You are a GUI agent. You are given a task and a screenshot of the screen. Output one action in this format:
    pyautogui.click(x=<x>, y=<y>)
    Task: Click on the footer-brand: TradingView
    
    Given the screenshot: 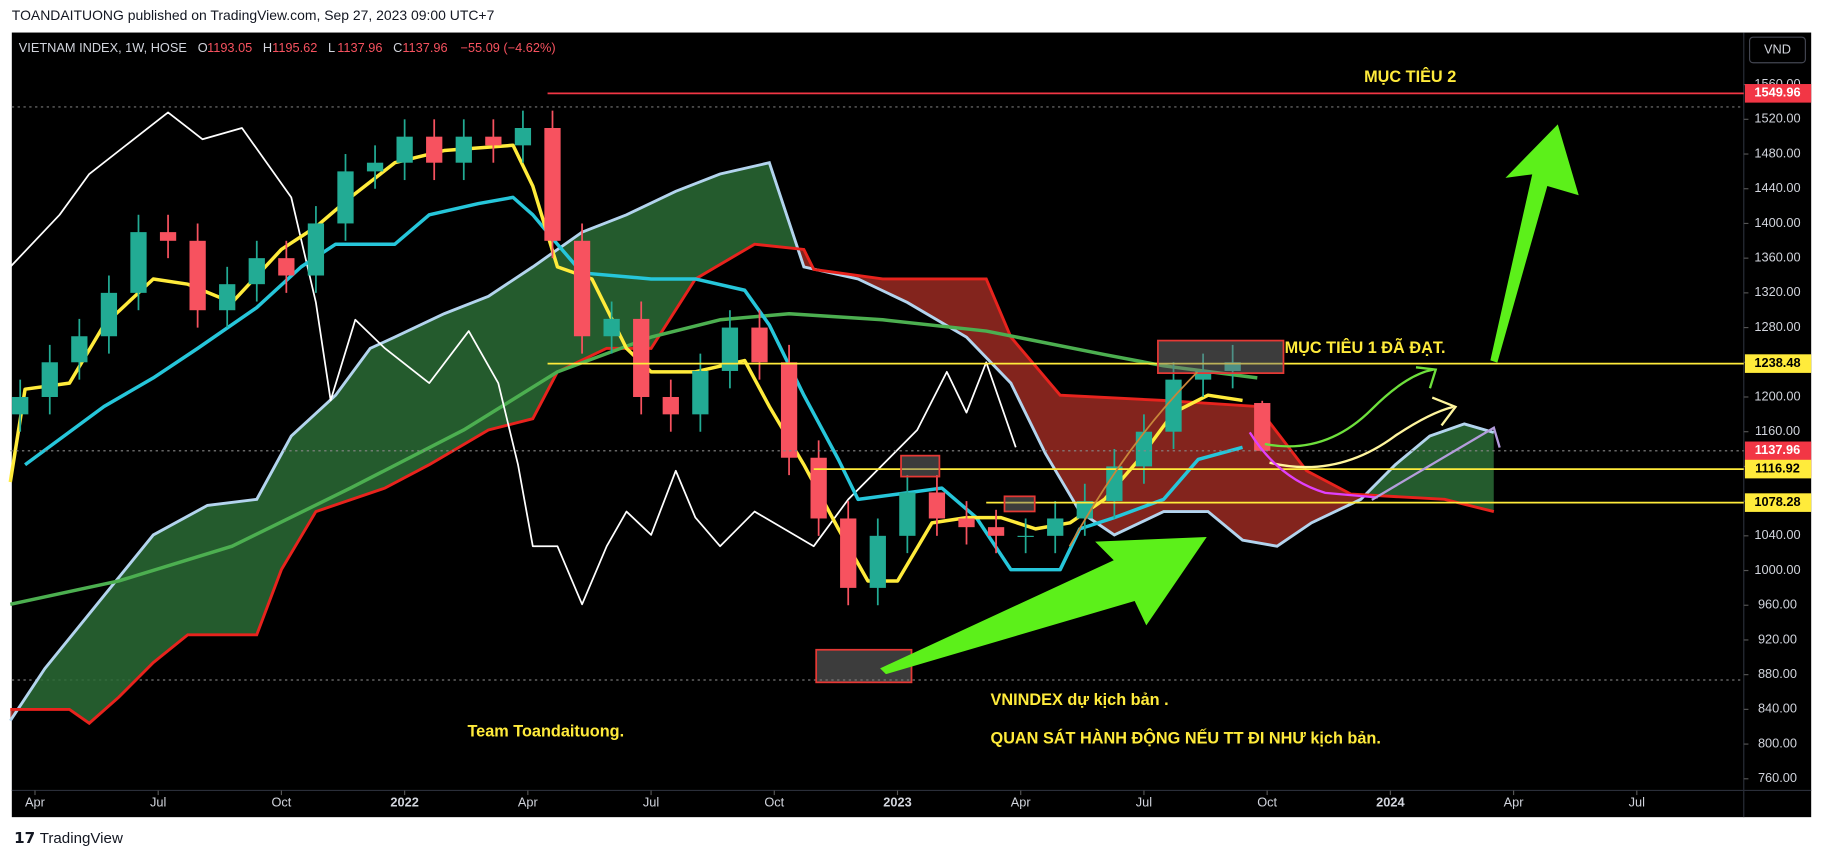 What is the action you would take?
    pyautogui.click(x=81, y=838)
    